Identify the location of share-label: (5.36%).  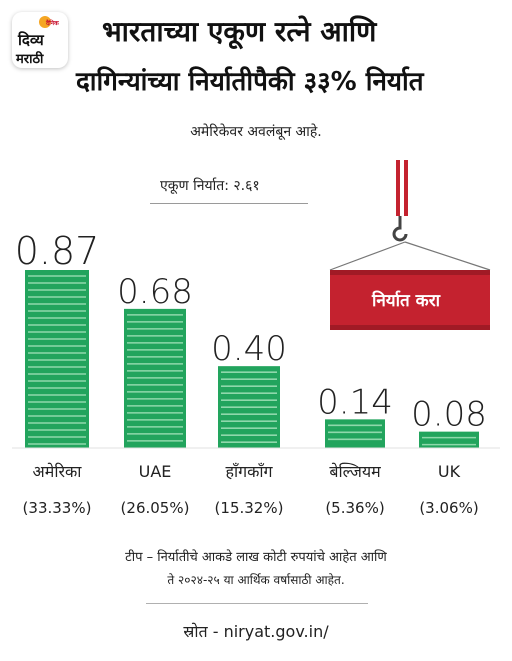
(354, 508).